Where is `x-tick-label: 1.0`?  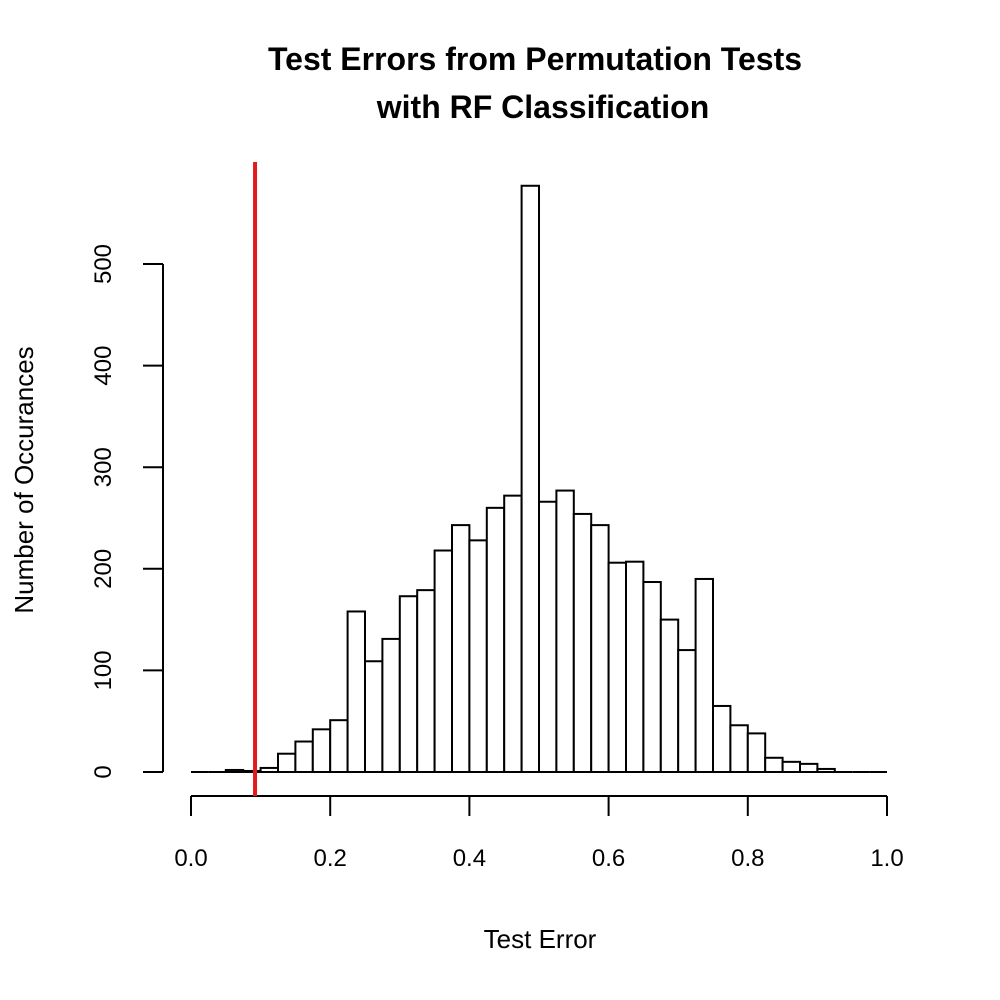 x-tick-label: 1.0 is located at coordinates (886, 858).